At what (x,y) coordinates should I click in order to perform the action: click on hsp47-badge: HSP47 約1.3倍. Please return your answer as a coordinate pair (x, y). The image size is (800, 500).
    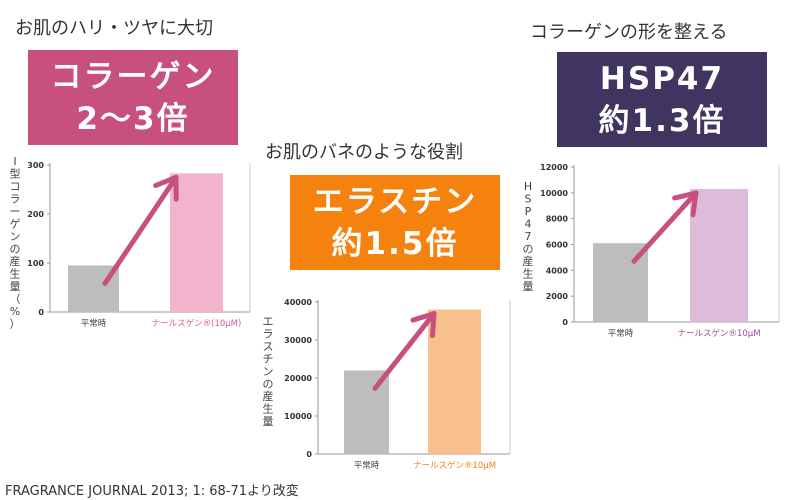
    Looking at the image, I should click on (662, 99).